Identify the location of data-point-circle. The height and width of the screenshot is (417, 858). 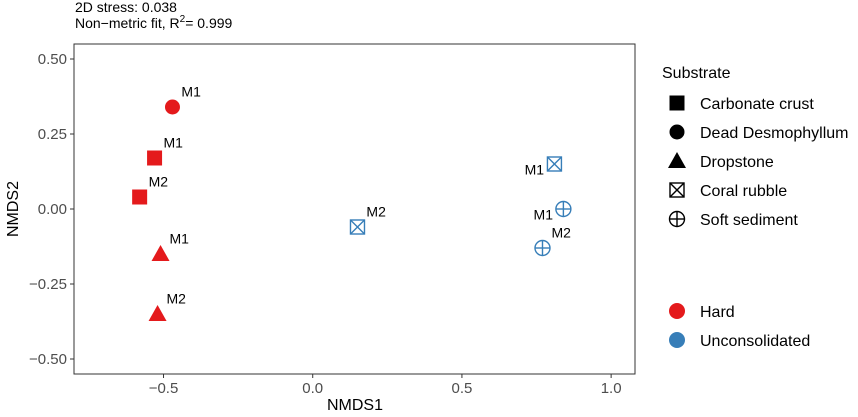
(172, 107).